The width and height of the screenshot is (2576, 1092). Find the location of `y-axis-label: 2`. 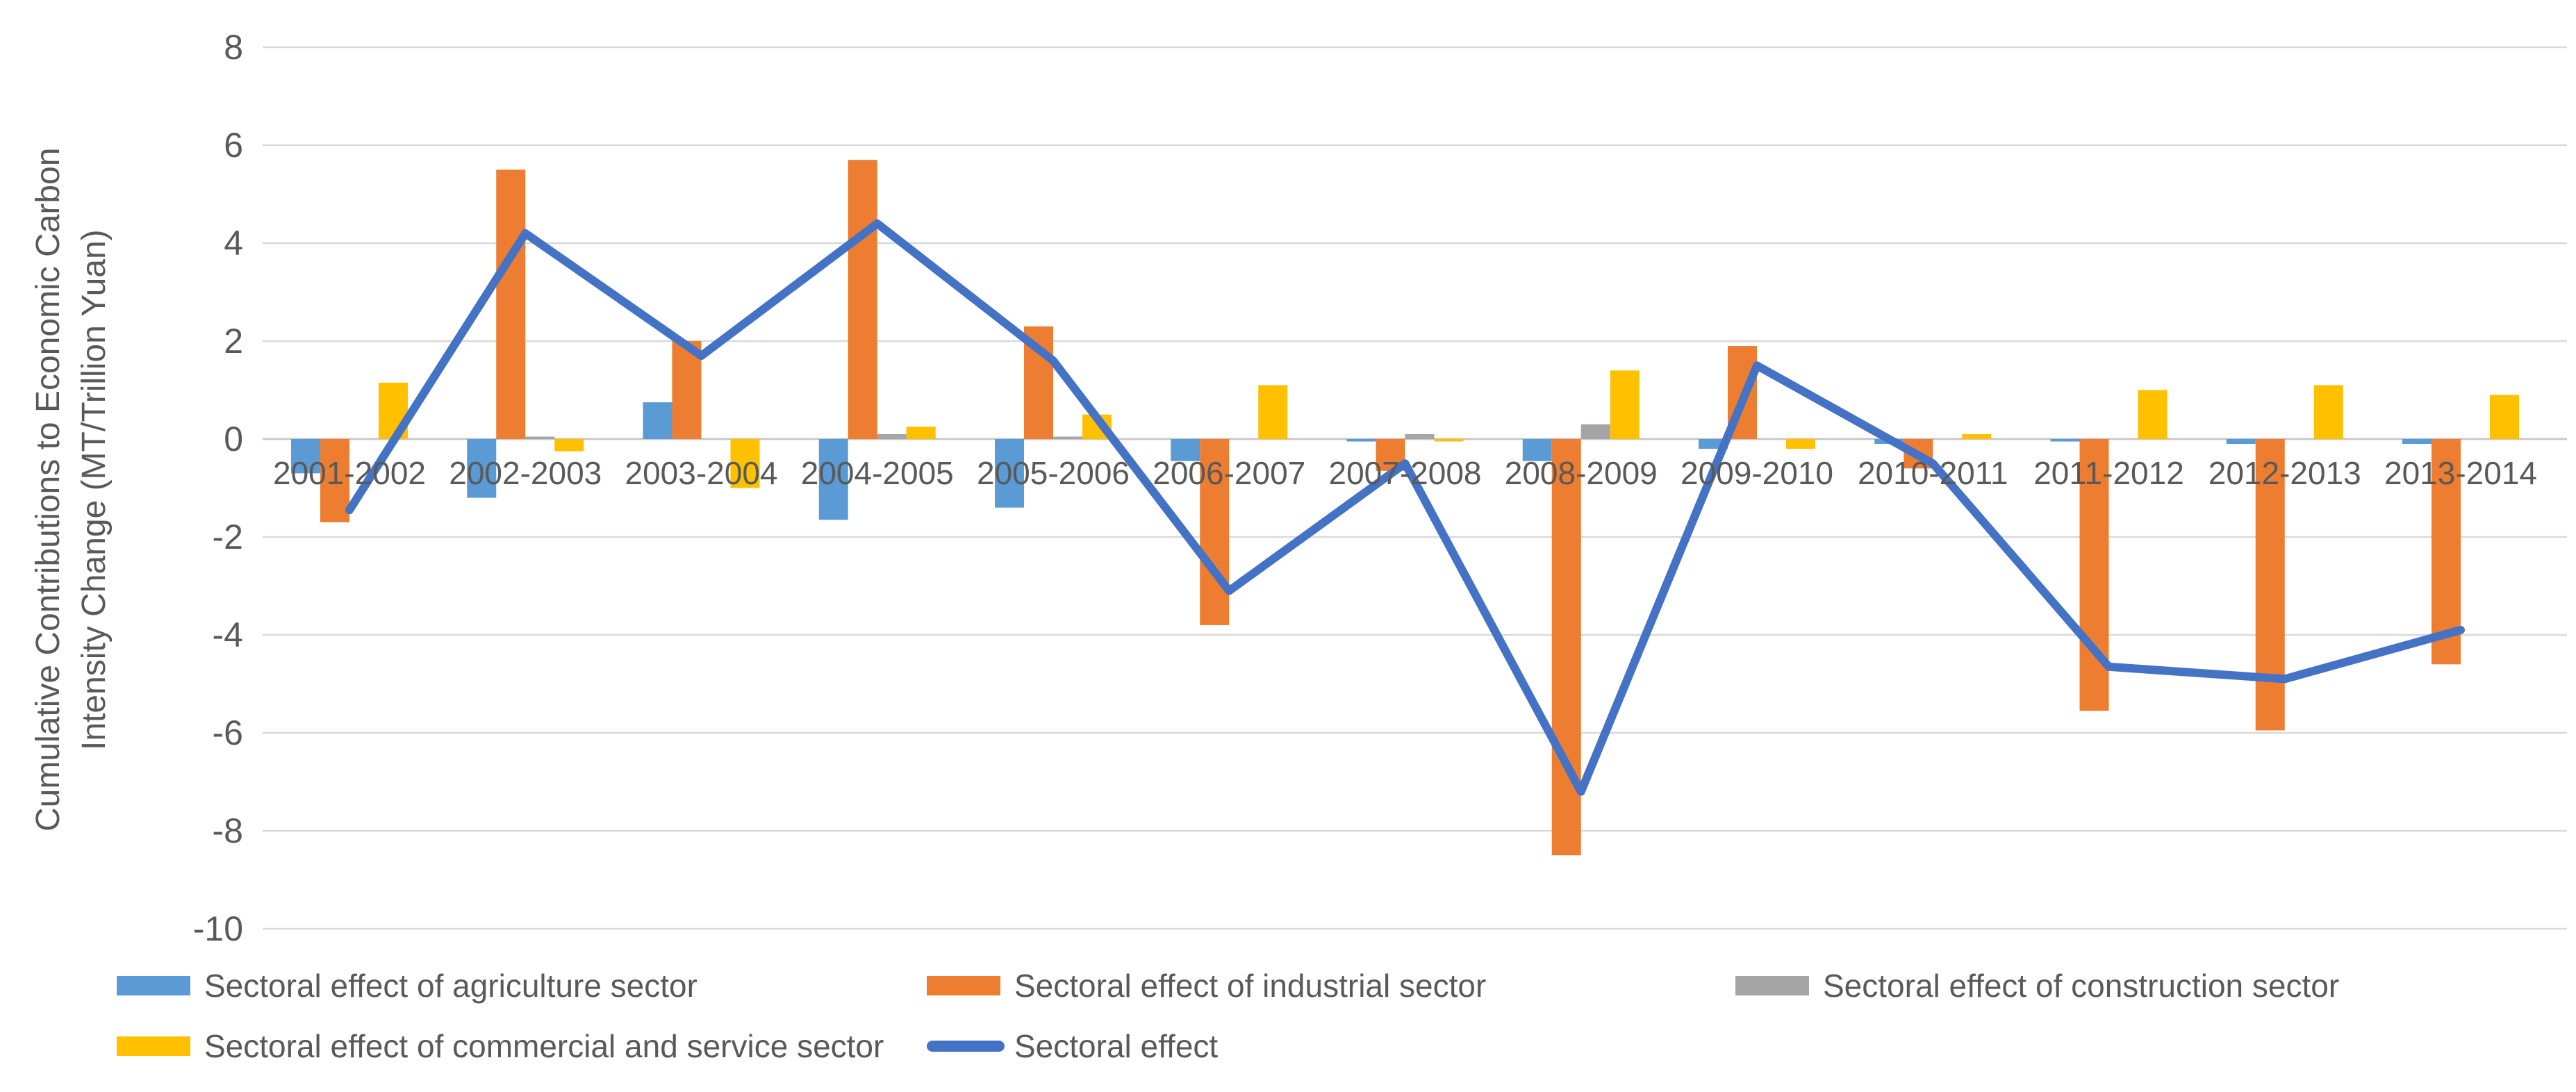

y-axis-label: 2 is located at coordinates (234, 341).